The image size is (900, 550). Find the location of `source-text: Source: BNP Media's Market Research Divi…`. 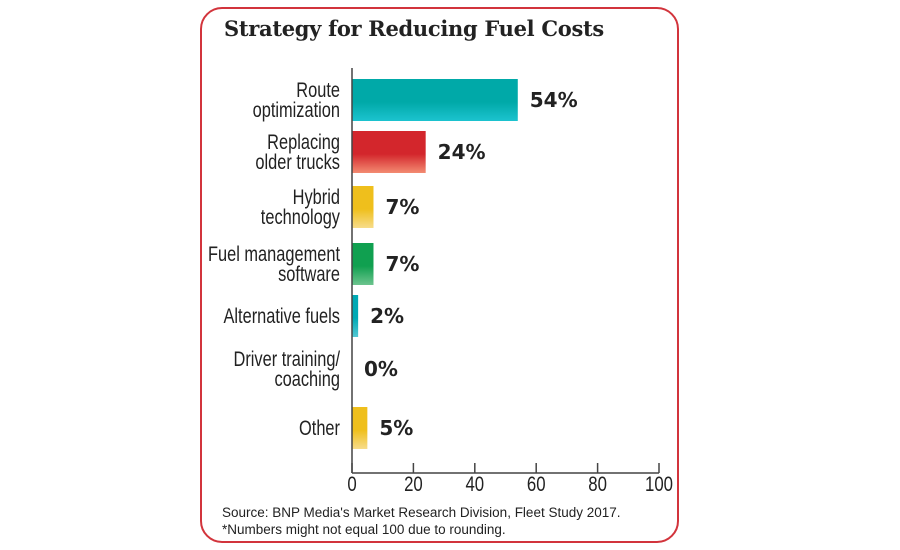

source-text: Source: BNP Media's Market Research Divi… is located at coordinates (421, 512).